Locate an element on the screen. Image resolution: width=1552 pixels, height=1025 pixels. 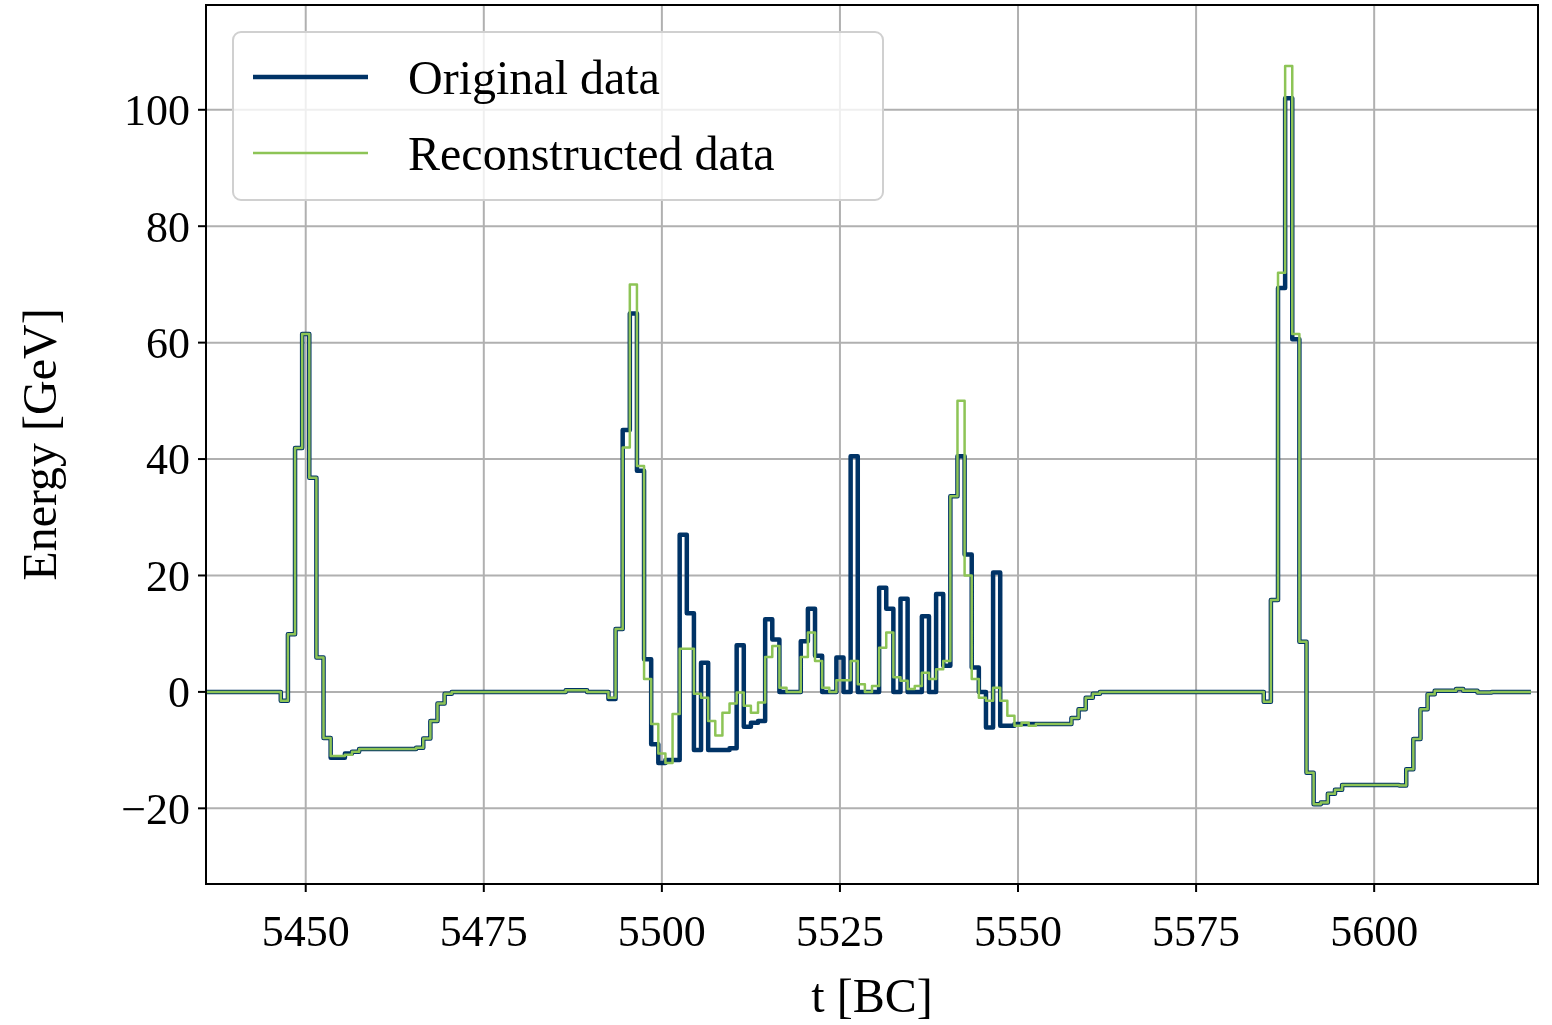
x-tick-label: 5600 is located at coordinates (1374, 931).